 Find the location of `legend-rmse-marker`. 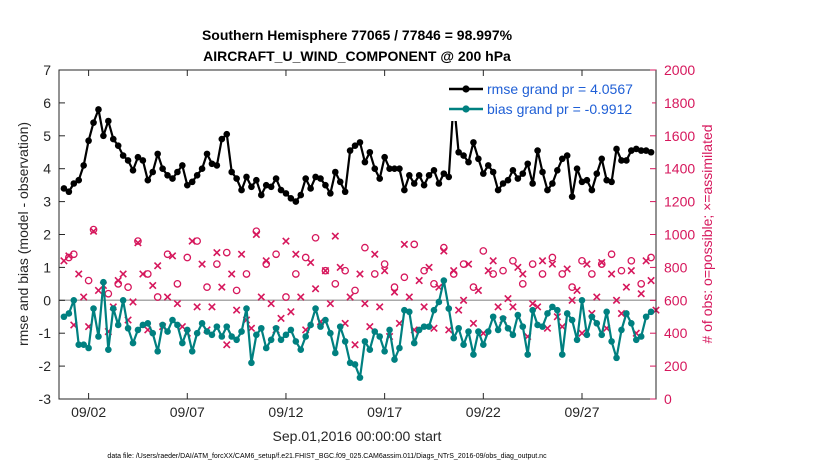

legend-rmse-marker is located at coordinates (466, 89).